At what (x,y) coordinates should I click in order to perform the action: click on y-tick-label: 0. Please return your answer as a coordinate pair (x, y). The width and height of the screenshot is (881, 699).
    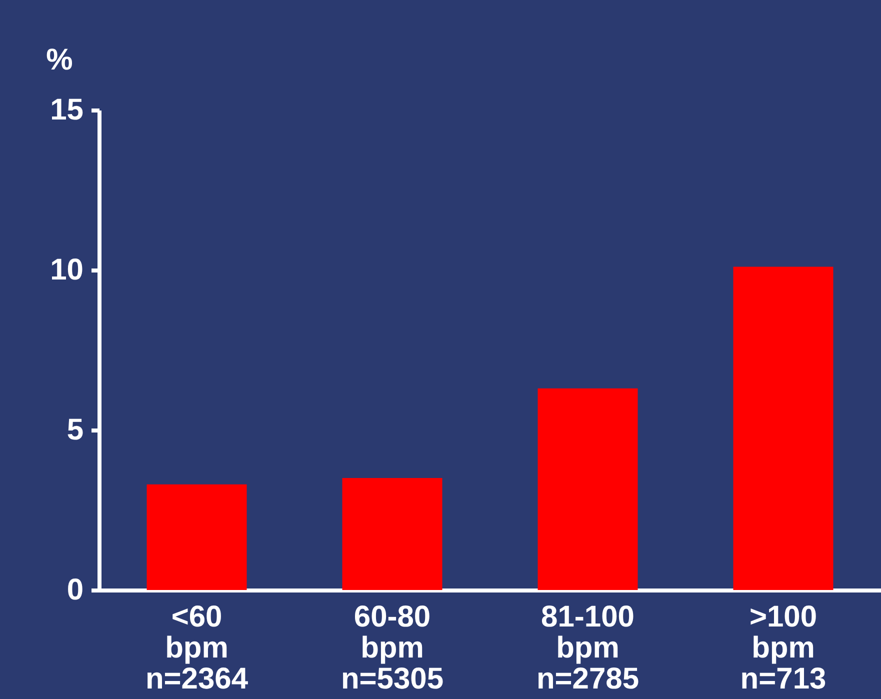
    Looking at the image, I should click on (75, 590).